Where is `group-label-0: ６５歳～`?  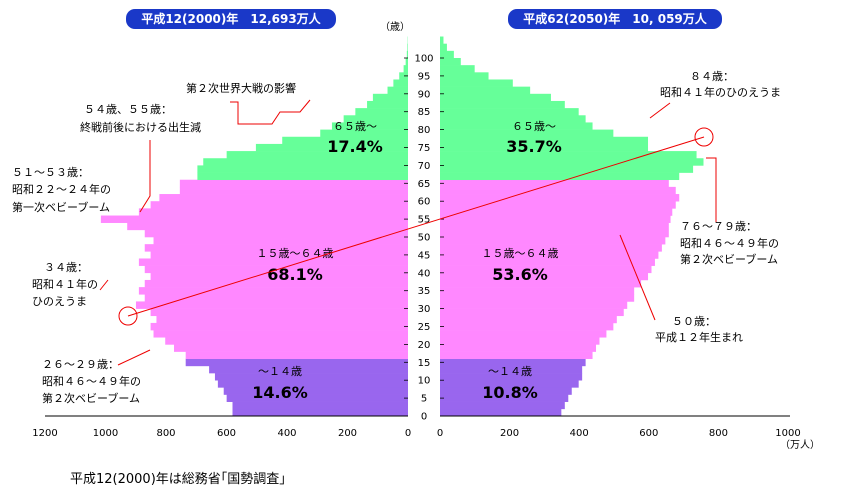 group-label-0: ６５歳～ is located at coordinates (355, 126).